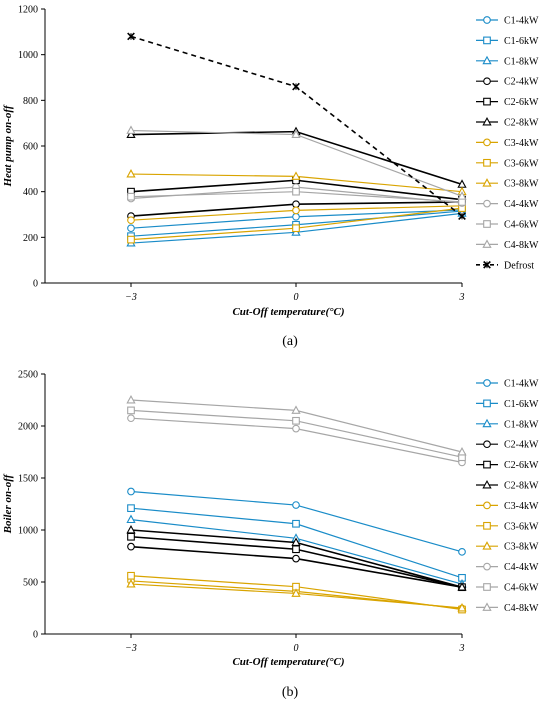 The width and height of the screenshot is (550, 708). What do you see at coordinates (35, 635) in the screenshot?
I see `y-tick-label: 0` at bounding box center [35, 635].